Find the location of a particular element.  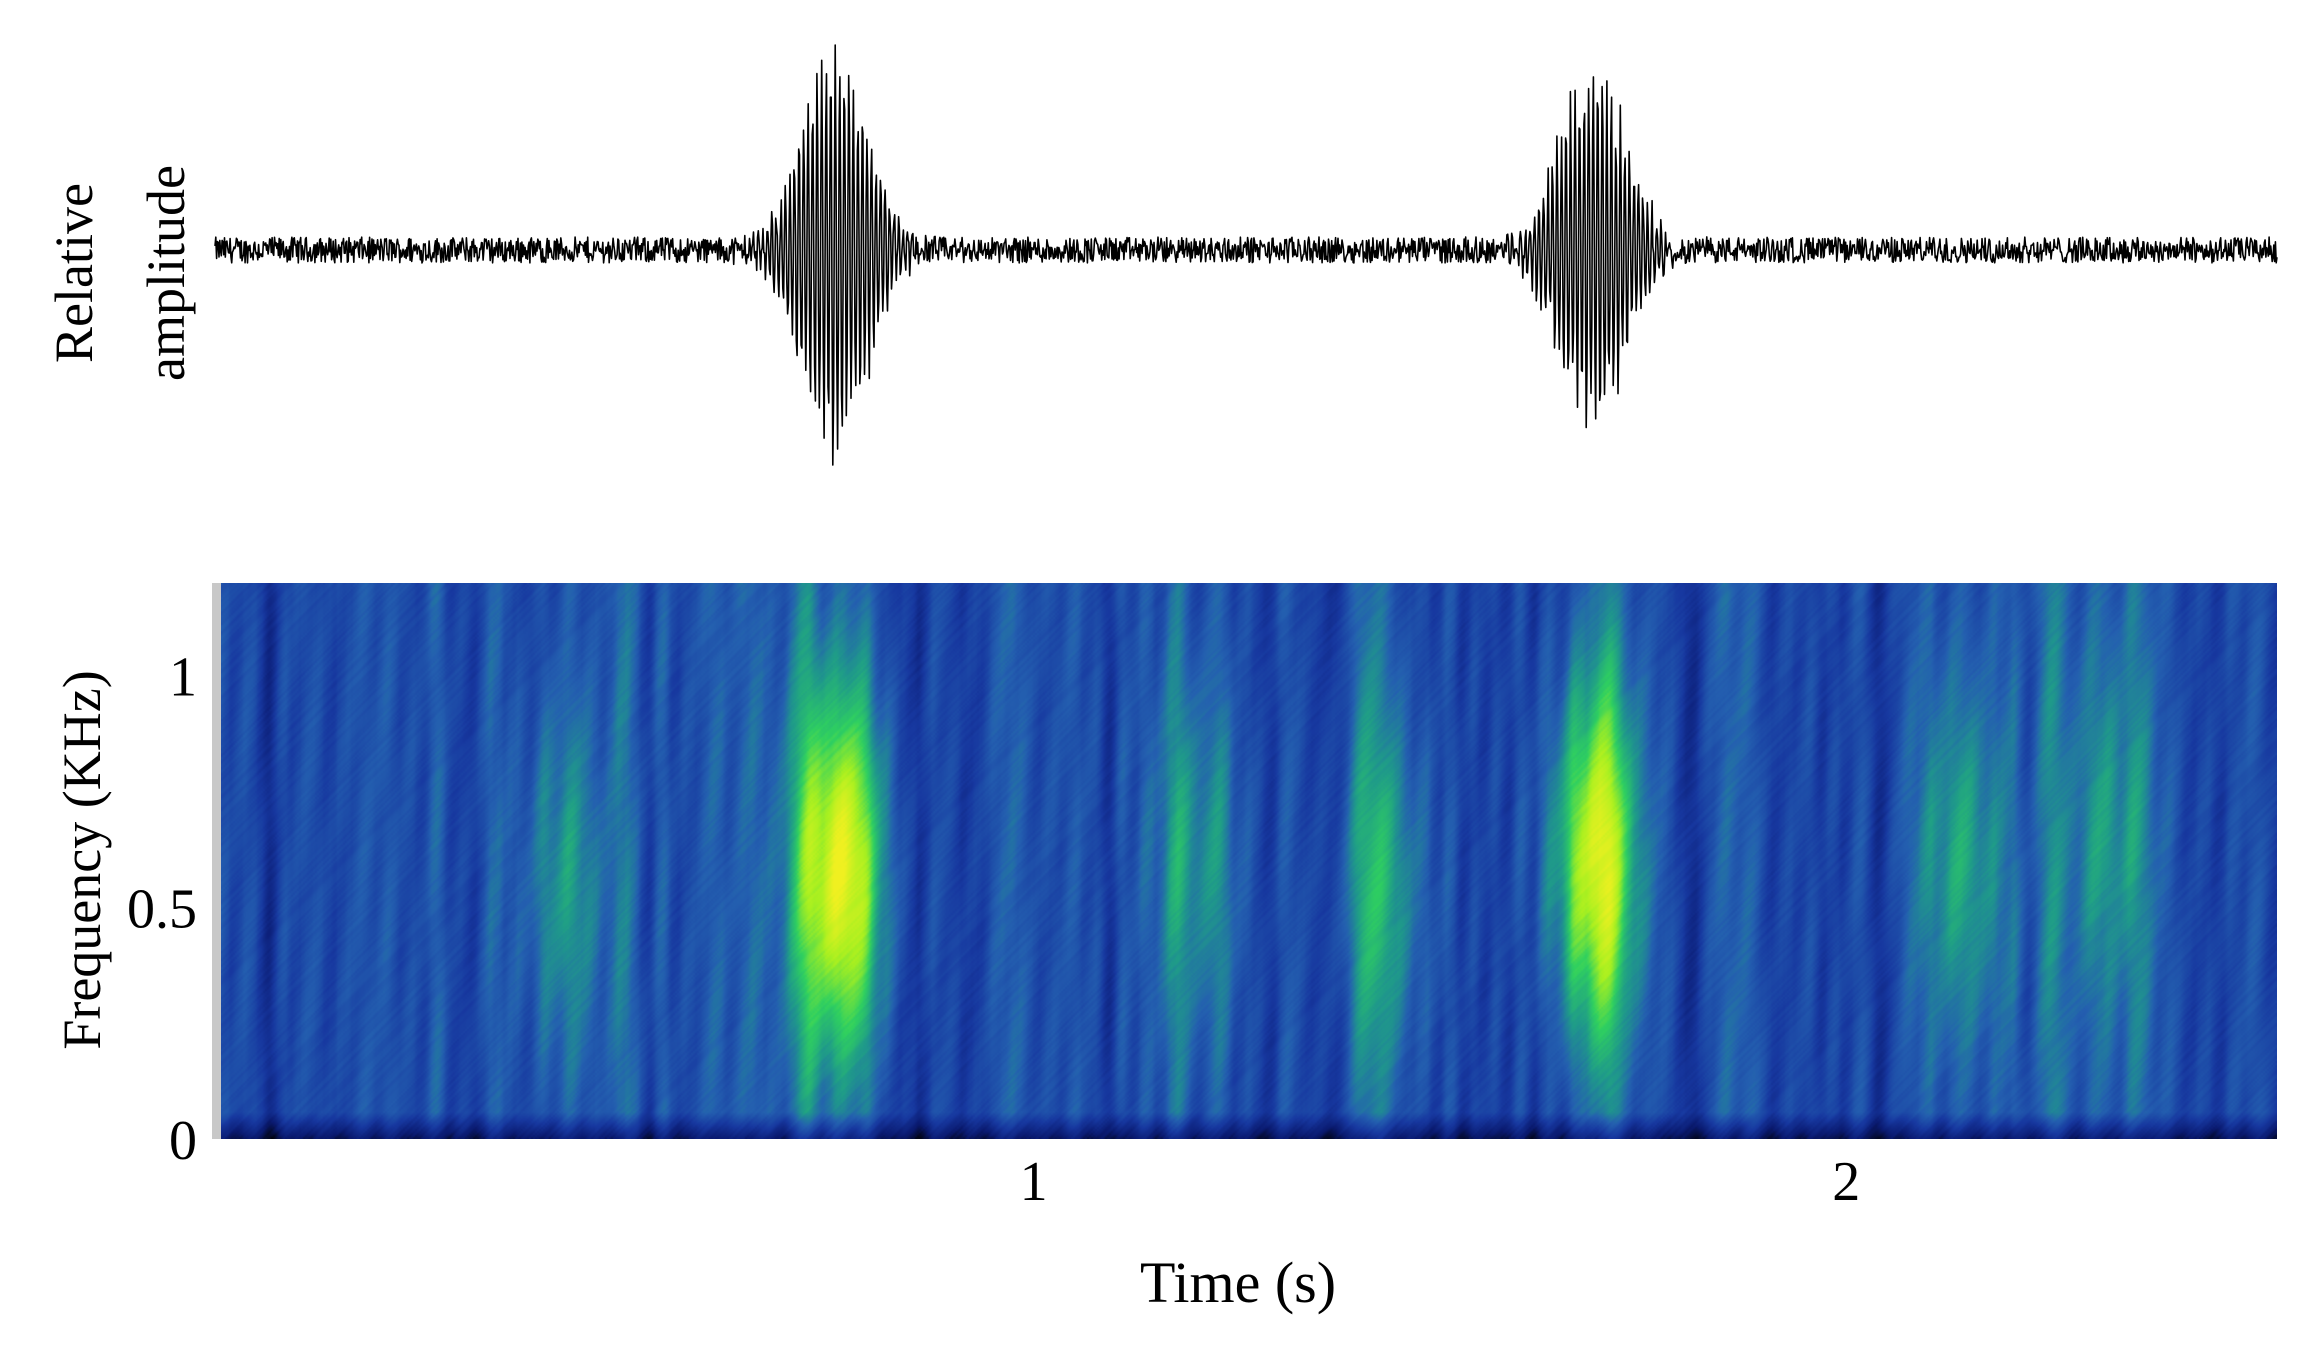

waveform-ylabel-line1: Relative is located at coordinates (74, 273).